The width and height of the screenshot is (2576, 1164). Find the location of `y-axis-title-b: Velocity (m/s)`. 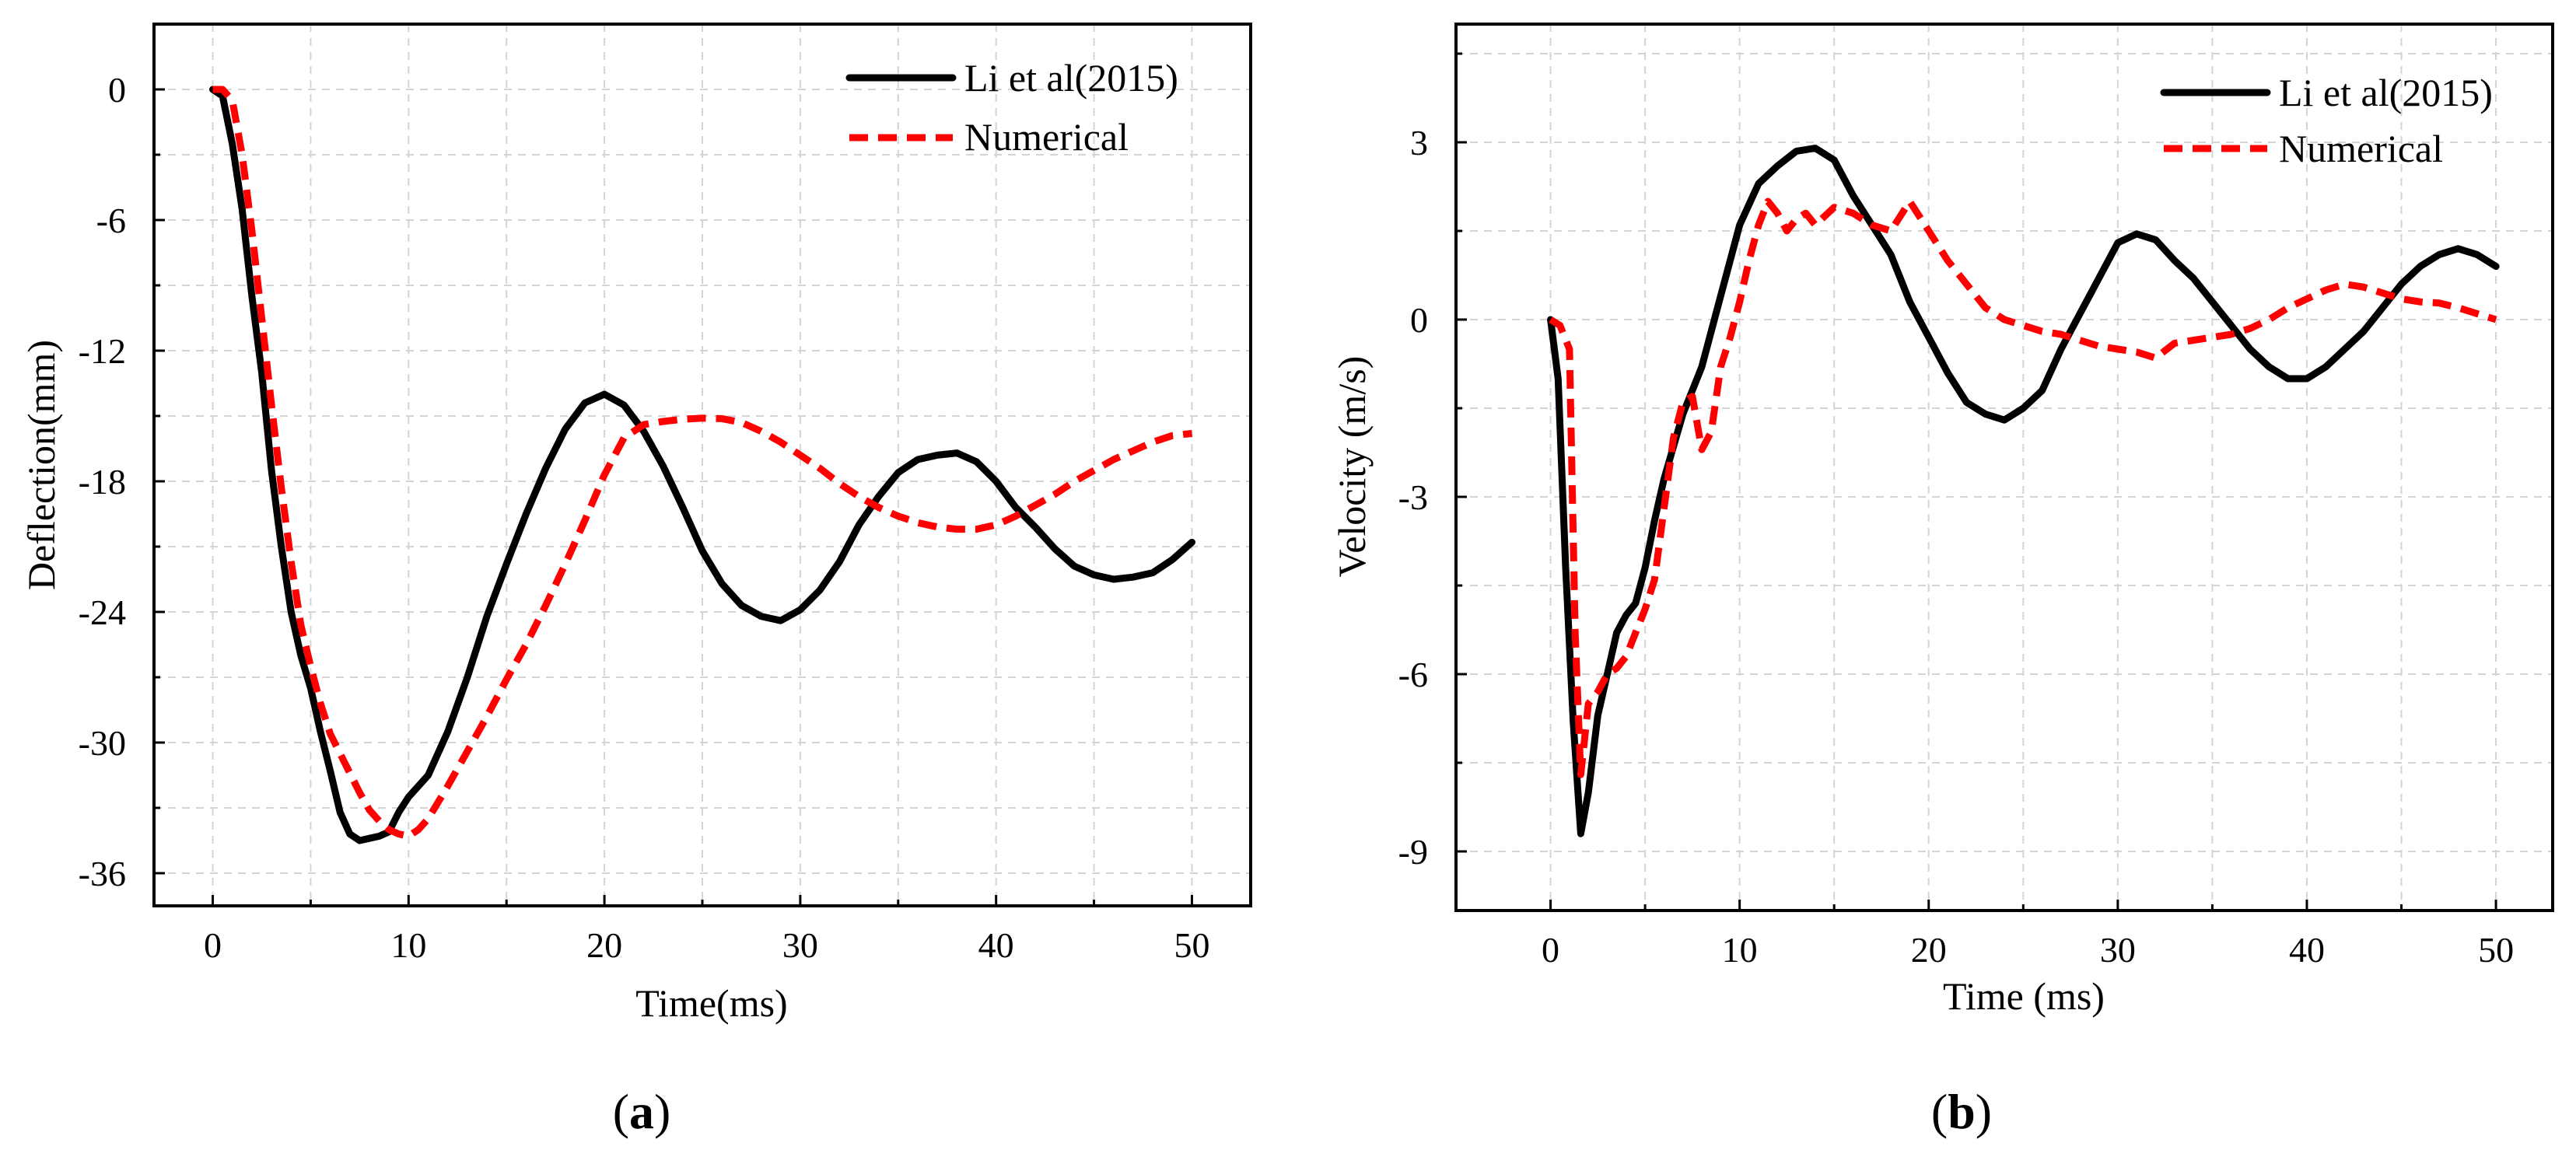

y-axis-title-b: Velocity (m/s) is located at coordinates (1352, 467).